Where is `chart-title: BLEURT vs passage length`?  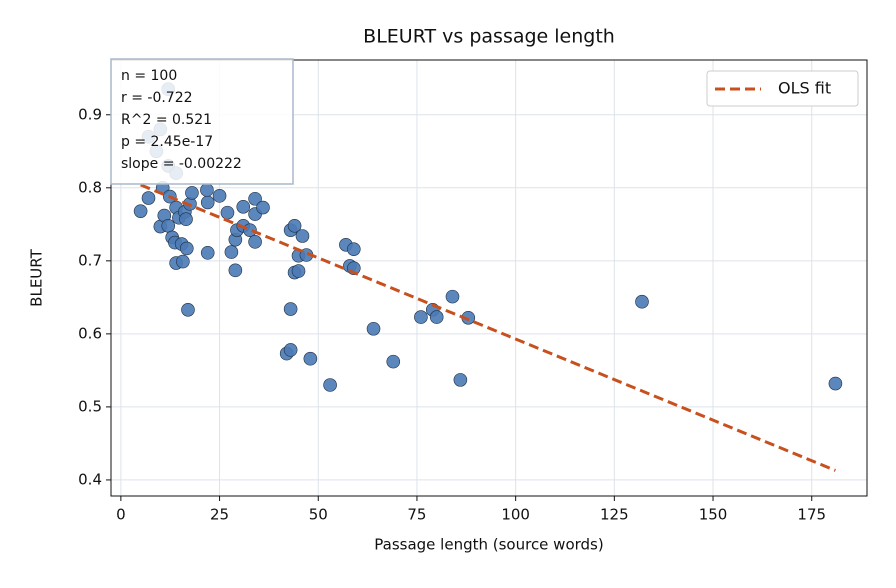
chart-title: BLEURT vs passage length is located at coordinates (489, 37).